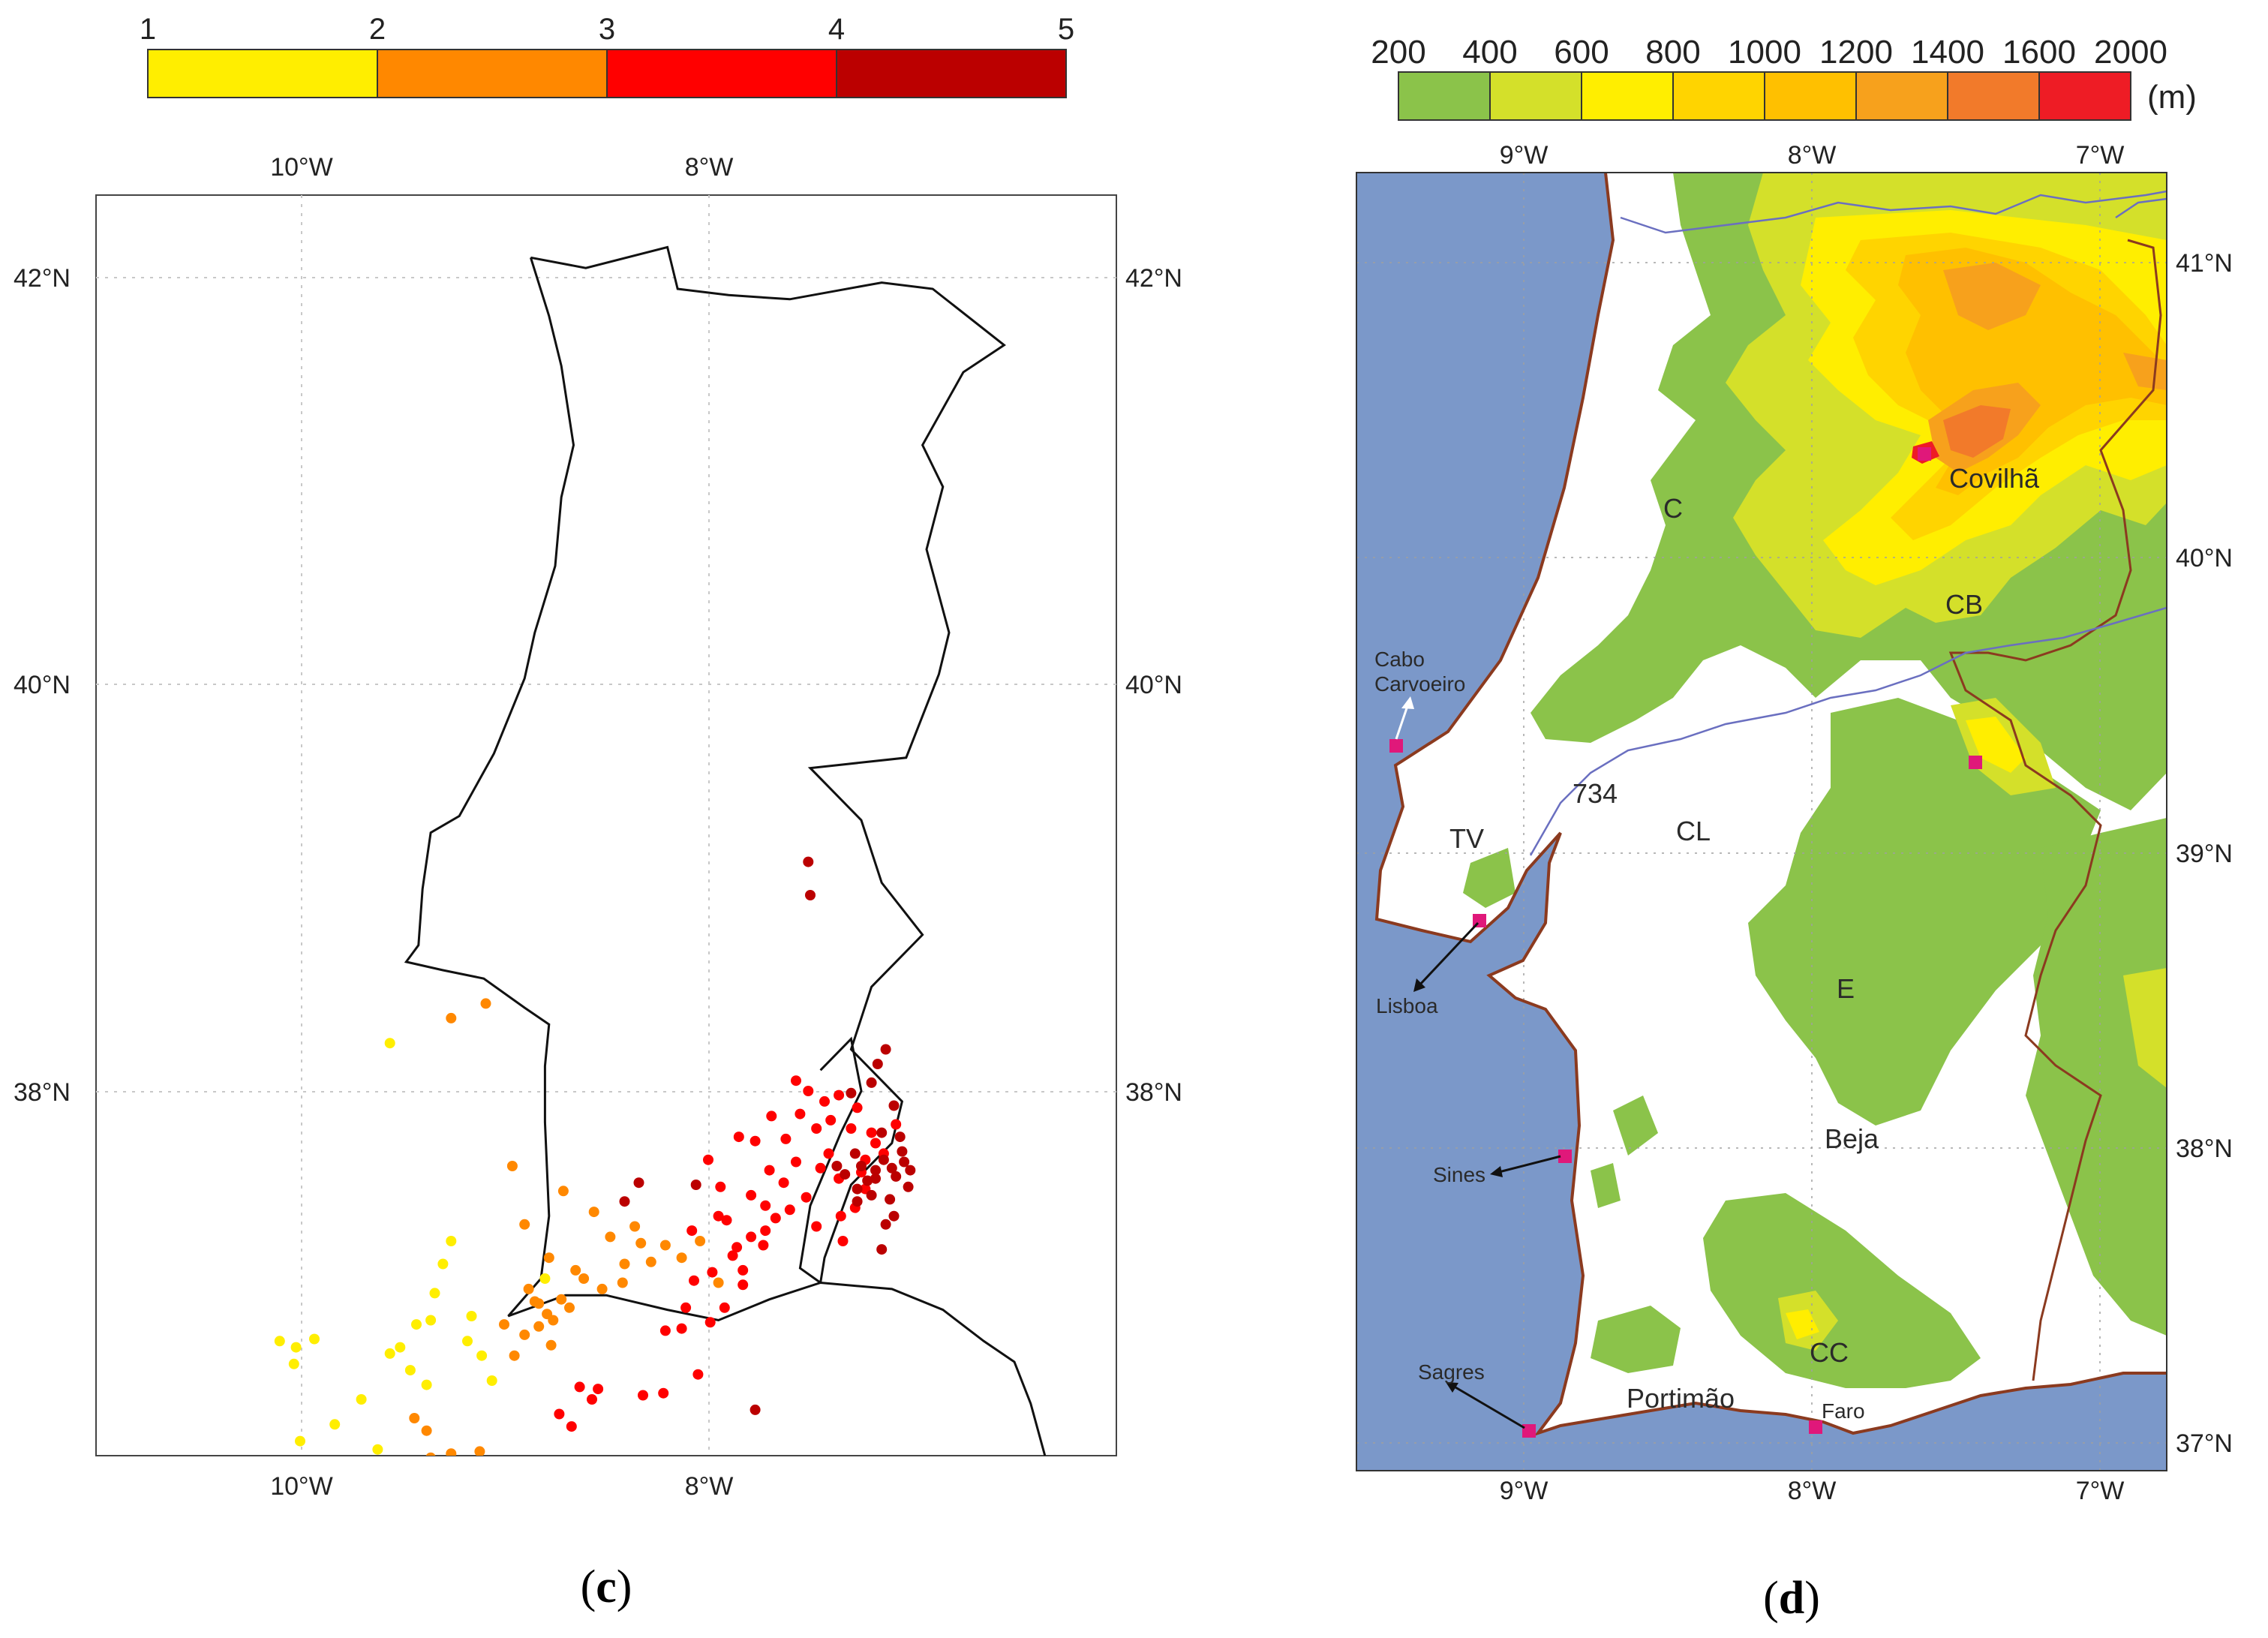  I want to click on panel-c-top-tick-10w: 10°W, so click(301, 167).